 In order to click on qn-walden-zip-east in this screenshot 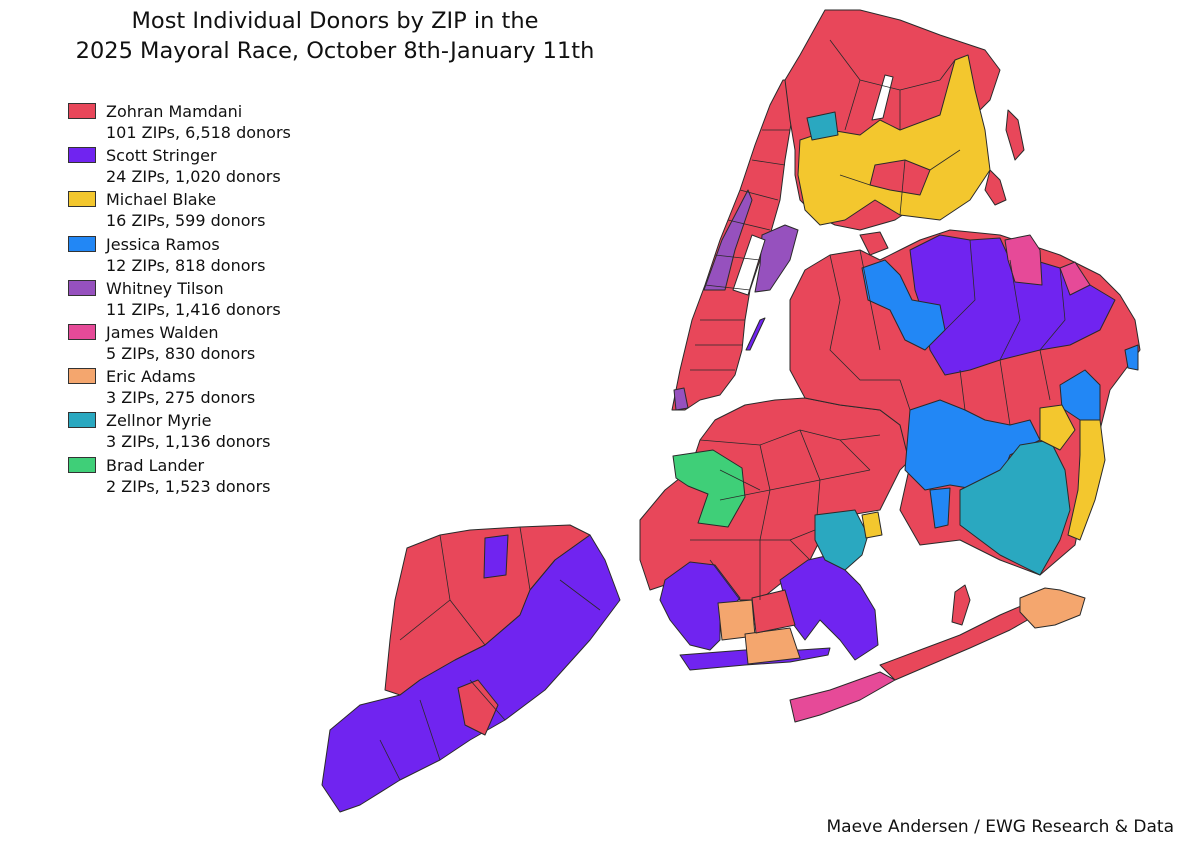, I will do `click(1075, 278)`.